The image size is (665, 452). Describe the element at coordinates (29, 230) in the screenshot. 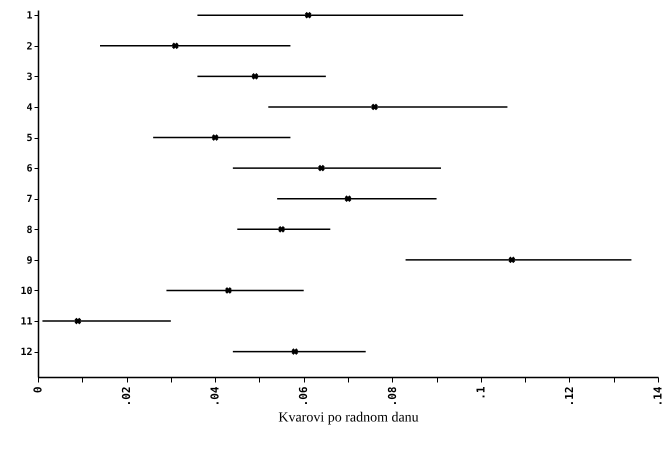

I see `y-tick-label: 8` at that location.